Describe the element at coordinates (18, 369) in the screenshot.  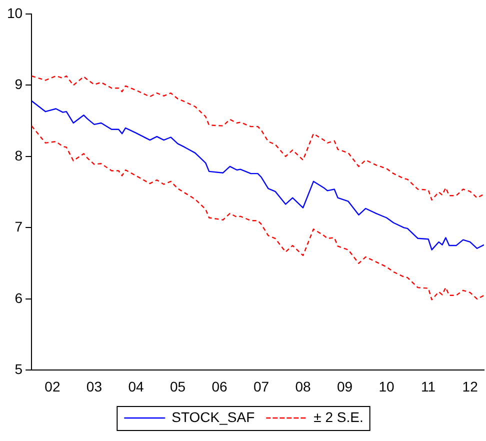
I see `y-tick-label: 5` at that location.